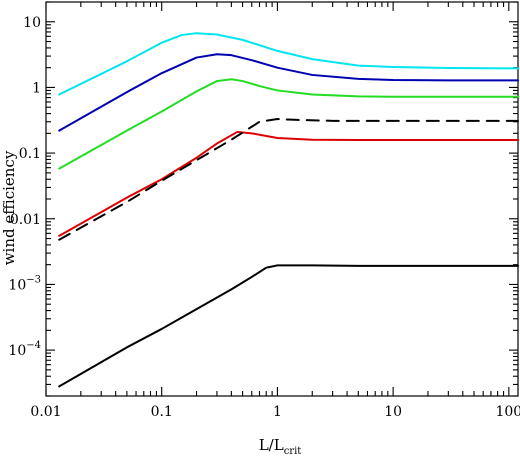 This screenshot has width=520, height=462. What do you see at coordinates (33, 279) in the screenshot?
I see `y-tick-label-exp: −3` at bounding box center [33, 279].